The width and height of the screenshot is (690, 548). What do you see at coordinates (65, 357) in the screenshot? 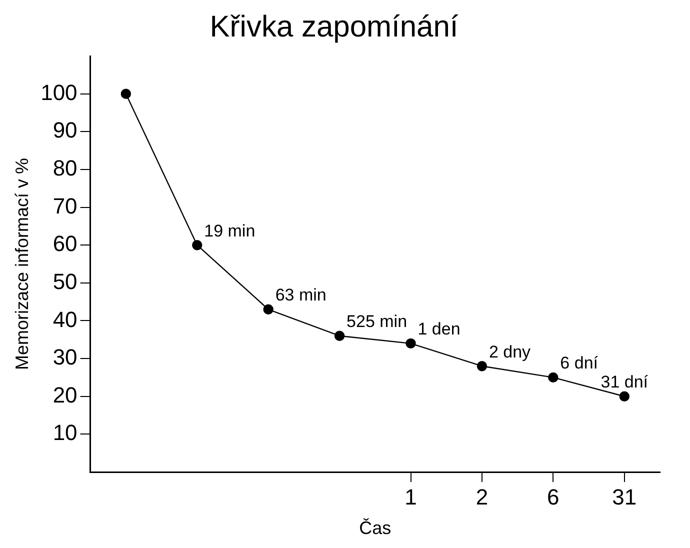
I see `y-tick-label: 30` at bounding box center [65, 357].